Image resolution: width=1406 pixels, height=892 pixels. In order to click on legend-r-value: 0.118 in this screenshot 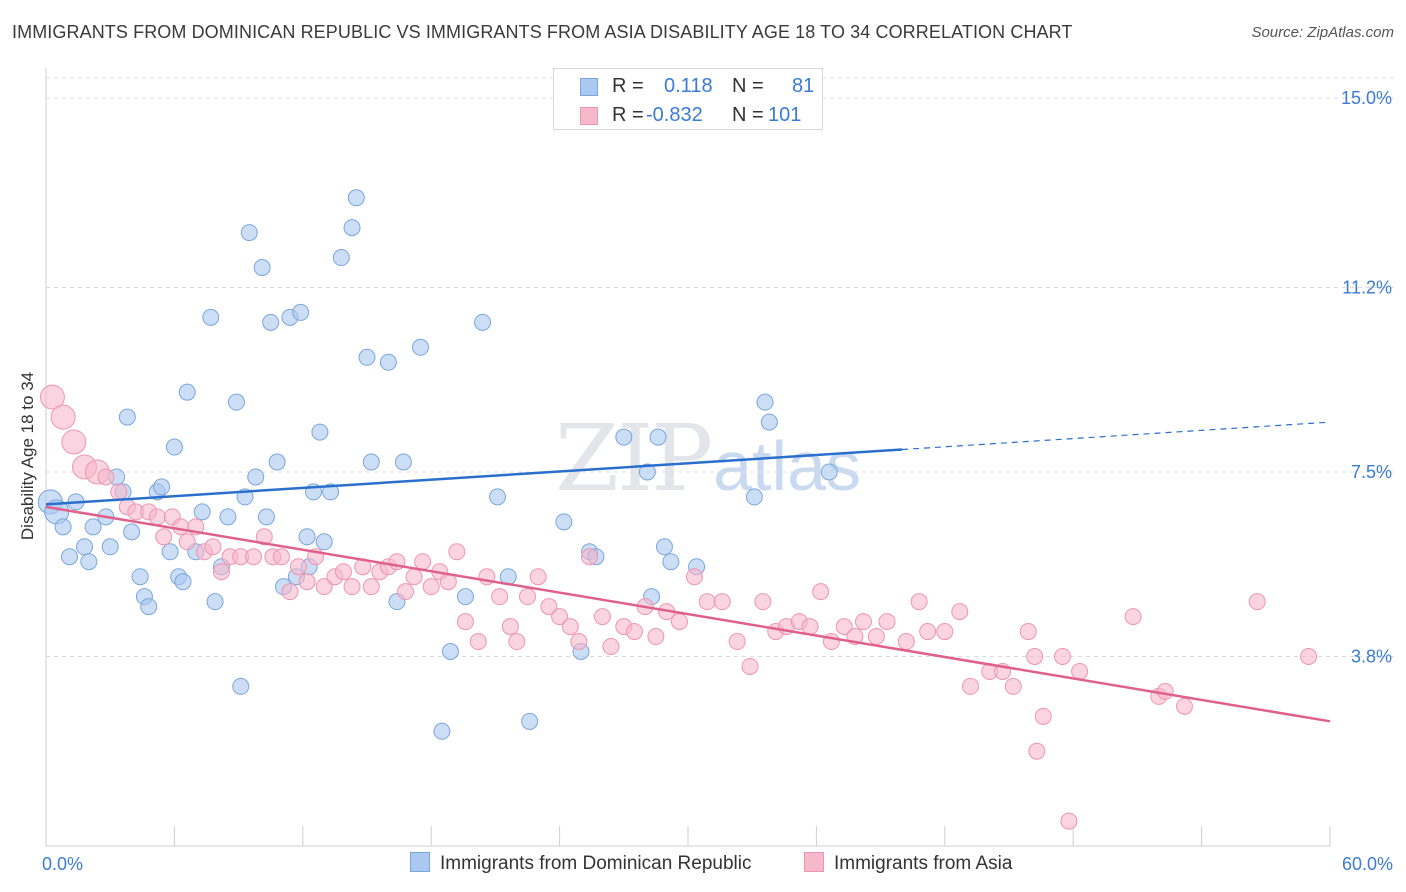, I will do `click(688, 86)`.